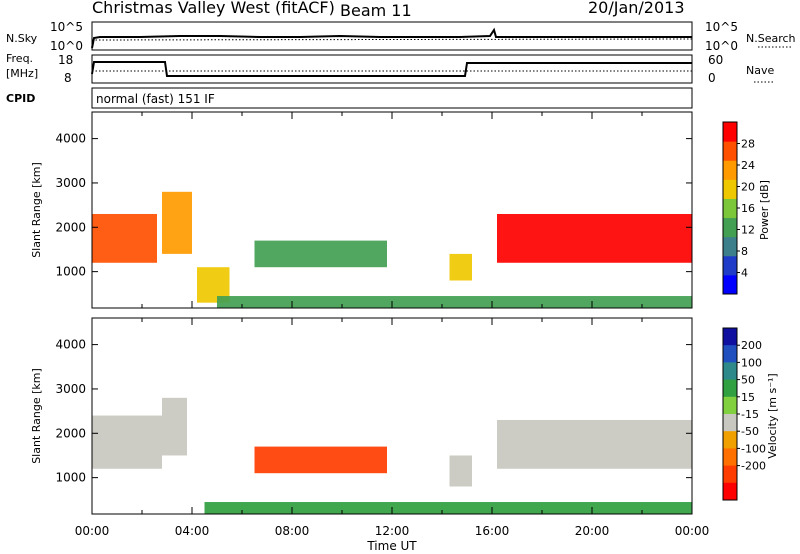 The image size is (800, 554). I want to click on date-label: 20/Jan/2013, so click(636, 8).